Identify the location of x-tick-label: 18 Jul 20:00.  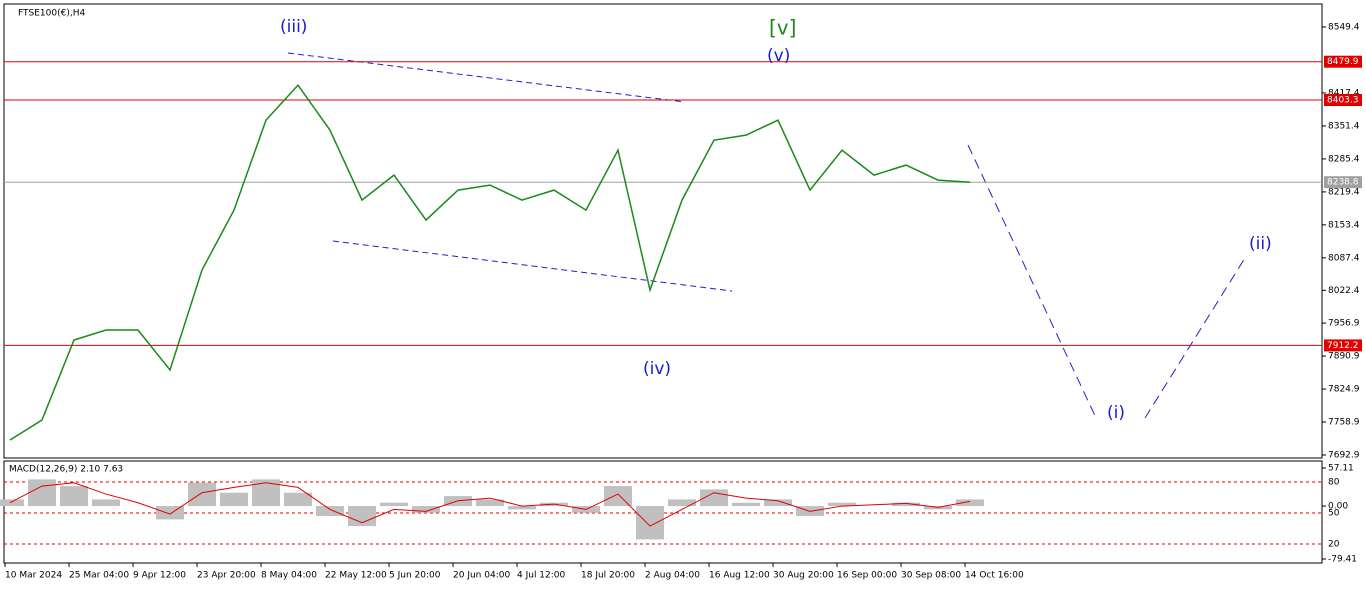
(608, 576).